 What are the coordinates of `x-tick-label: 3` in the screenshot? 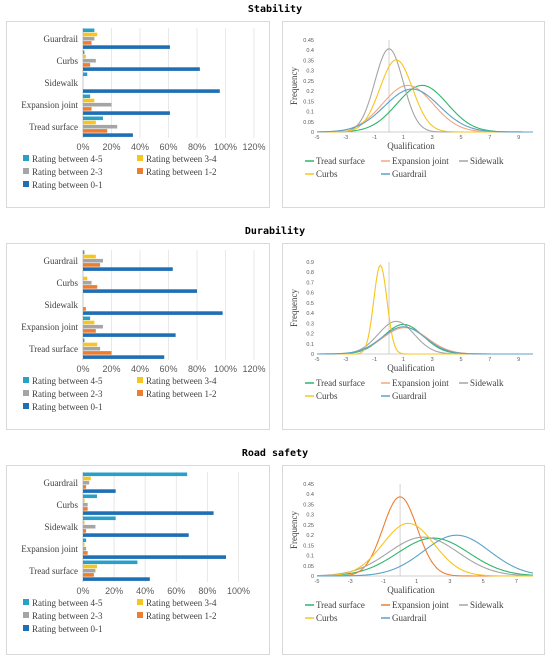 It's located at (449, 582).